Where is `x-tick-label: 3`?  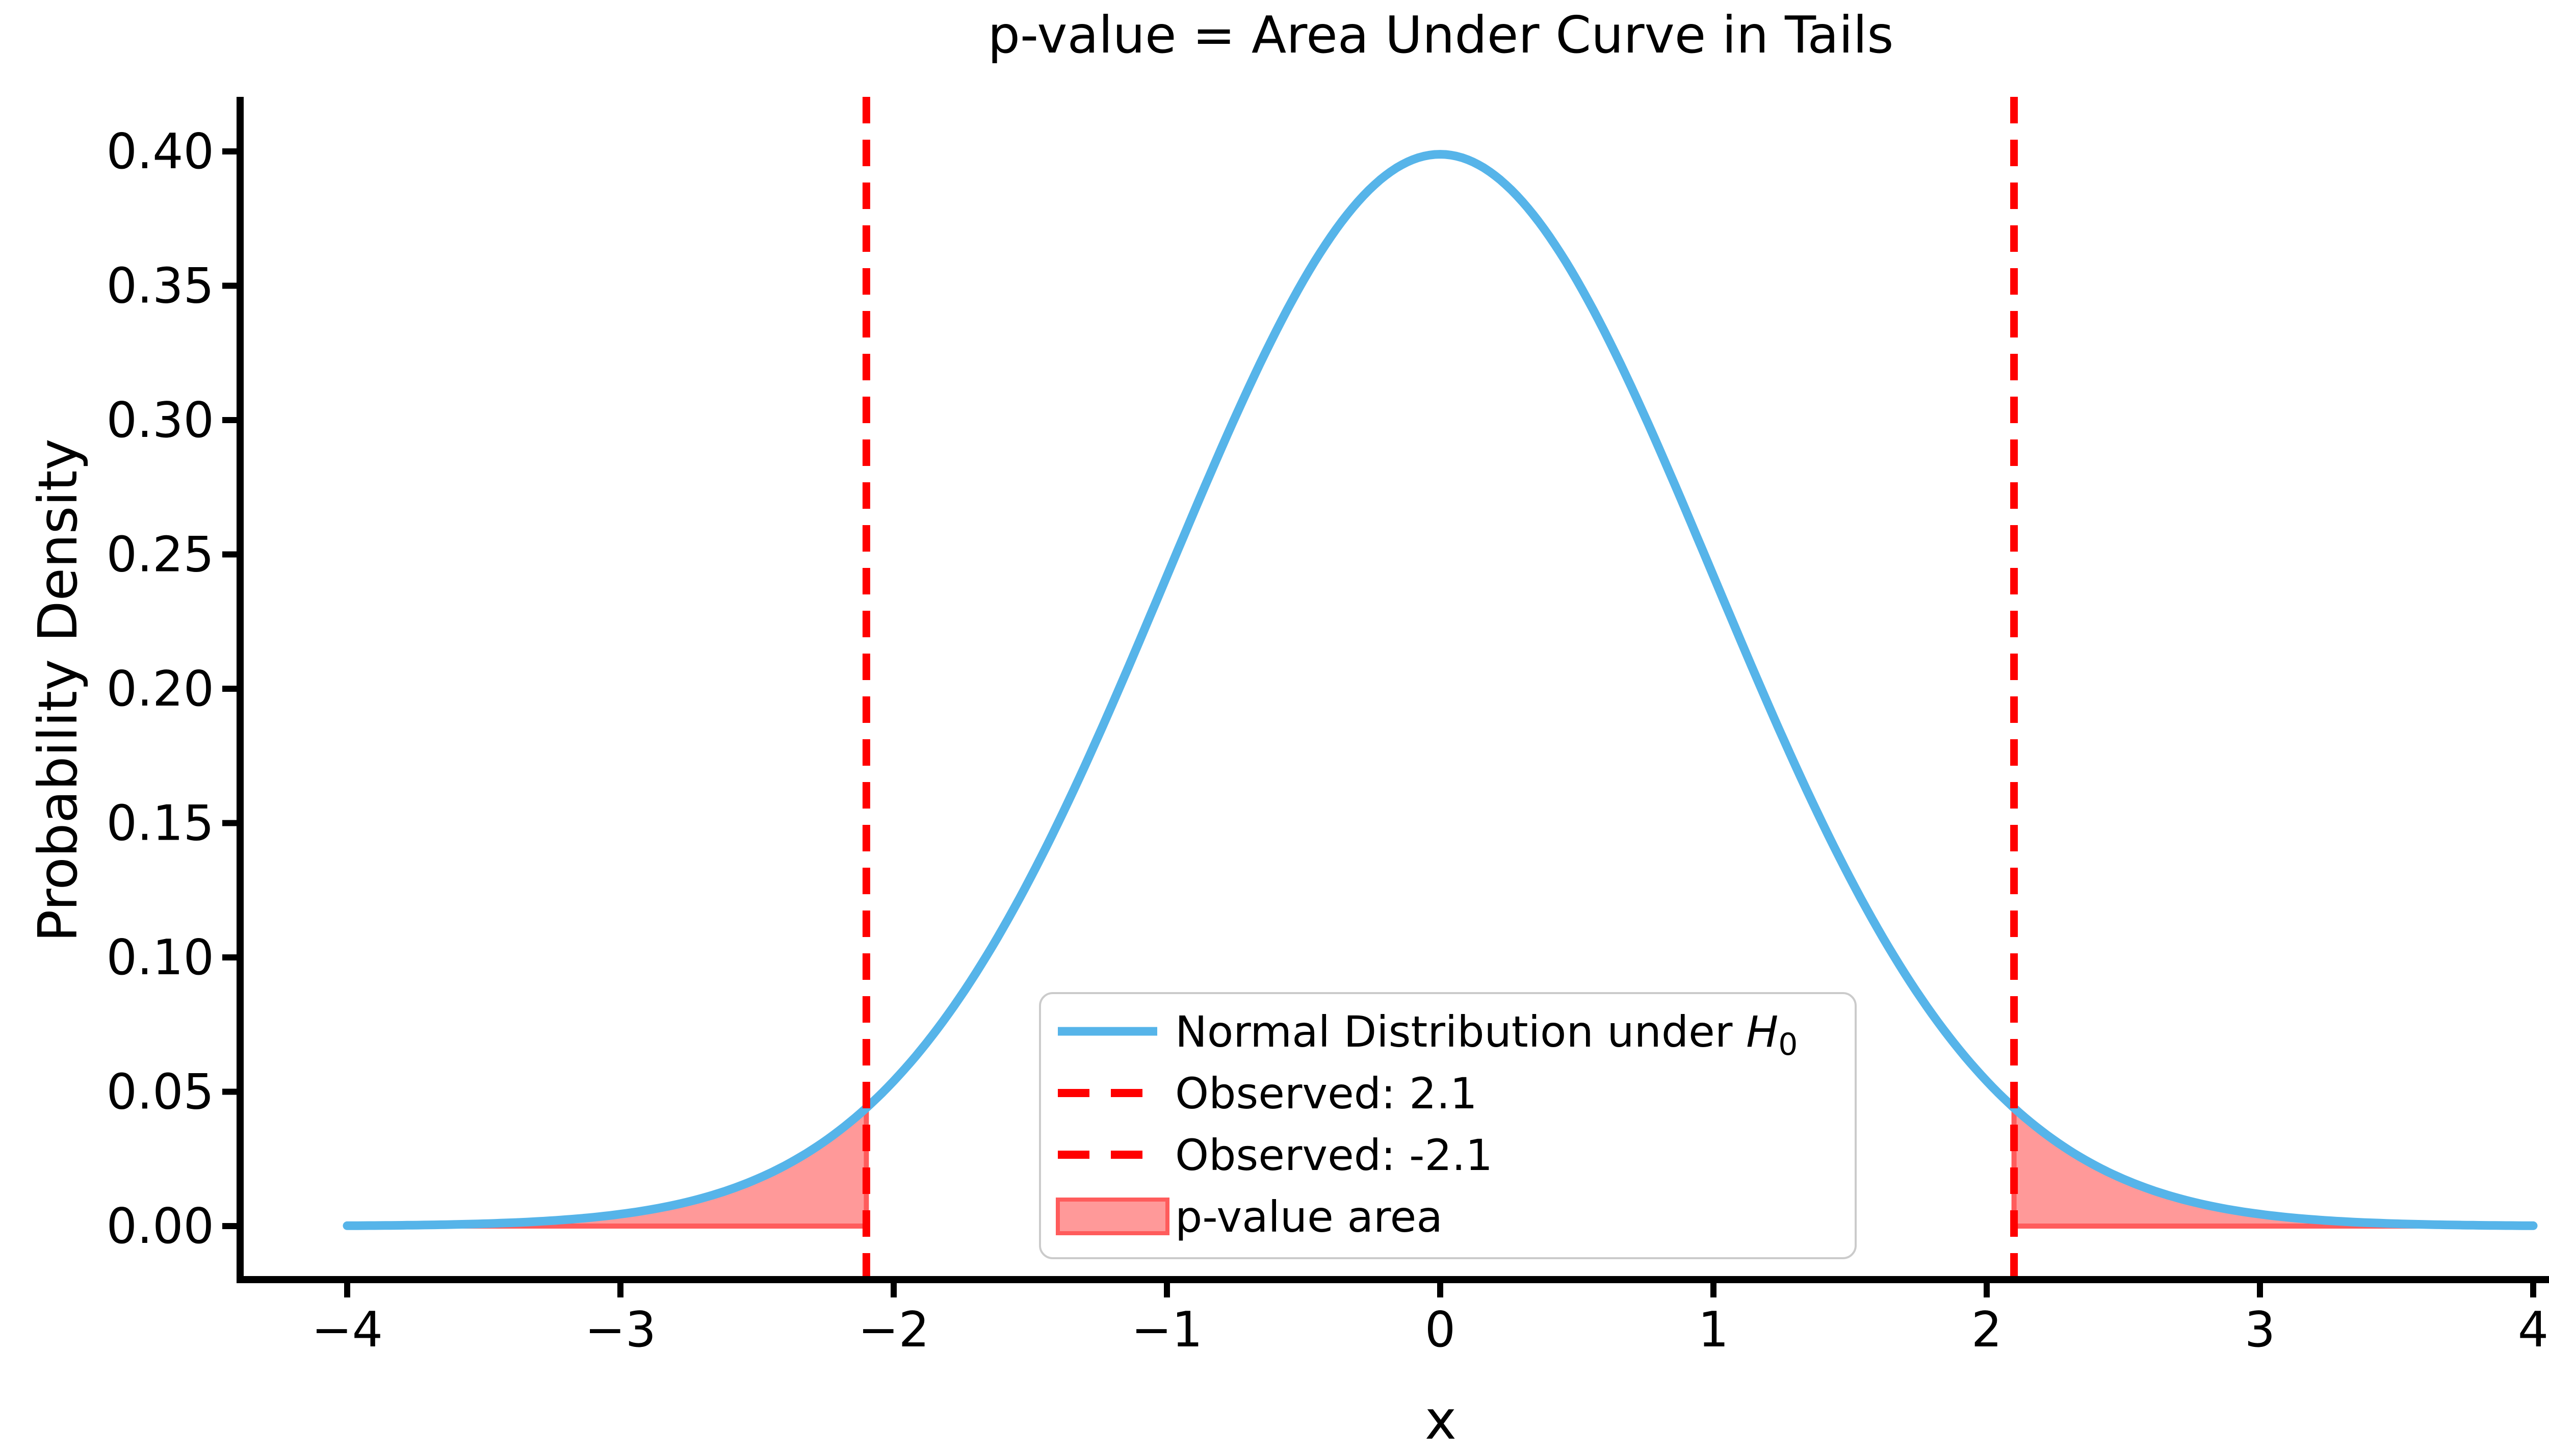 x-tick-label: 3 is located at coordinates (2260, 1330).